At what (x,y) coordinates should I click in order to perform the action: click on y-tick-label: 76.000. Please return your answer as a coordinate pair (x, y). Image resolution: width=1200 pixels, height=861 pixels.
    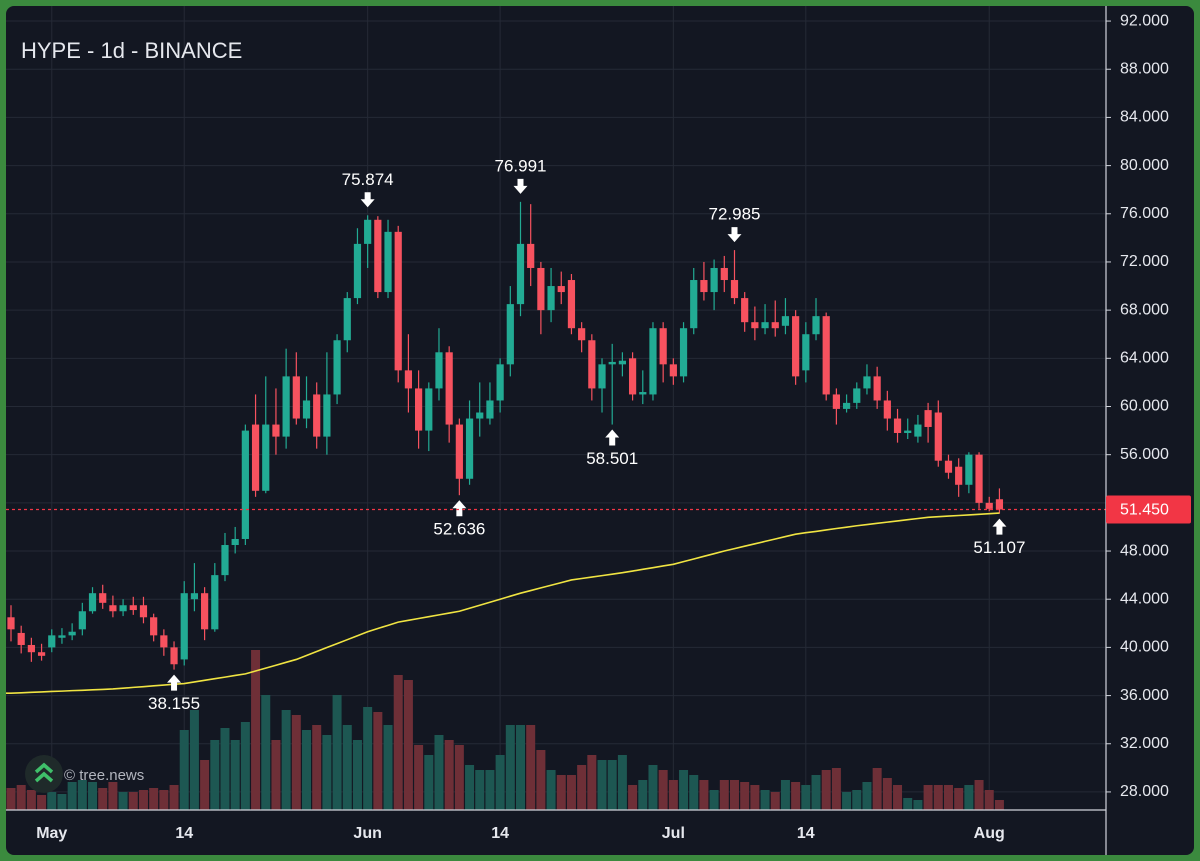
    Looking at the image, I should click on (1144, 213).